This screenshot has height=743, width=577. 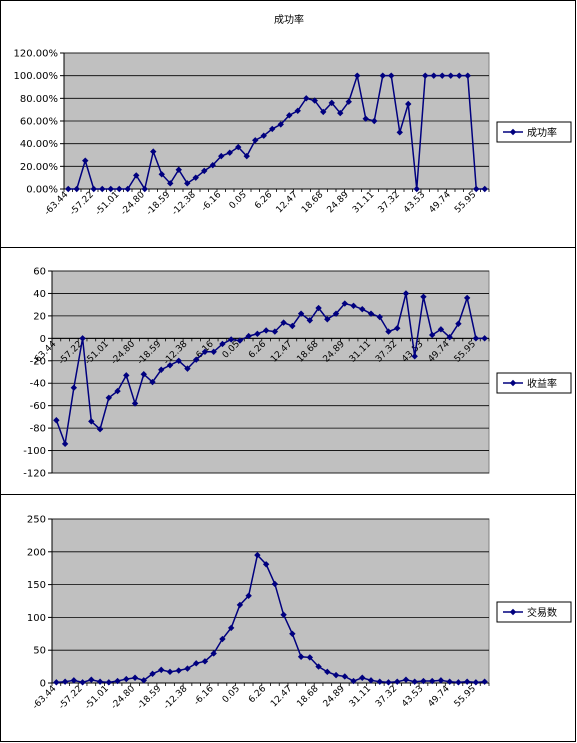 What do you see at coordinates (150, 698) in the screenshot?
I see `x-tick-label: -18.59` at bounding box center [150, 698].